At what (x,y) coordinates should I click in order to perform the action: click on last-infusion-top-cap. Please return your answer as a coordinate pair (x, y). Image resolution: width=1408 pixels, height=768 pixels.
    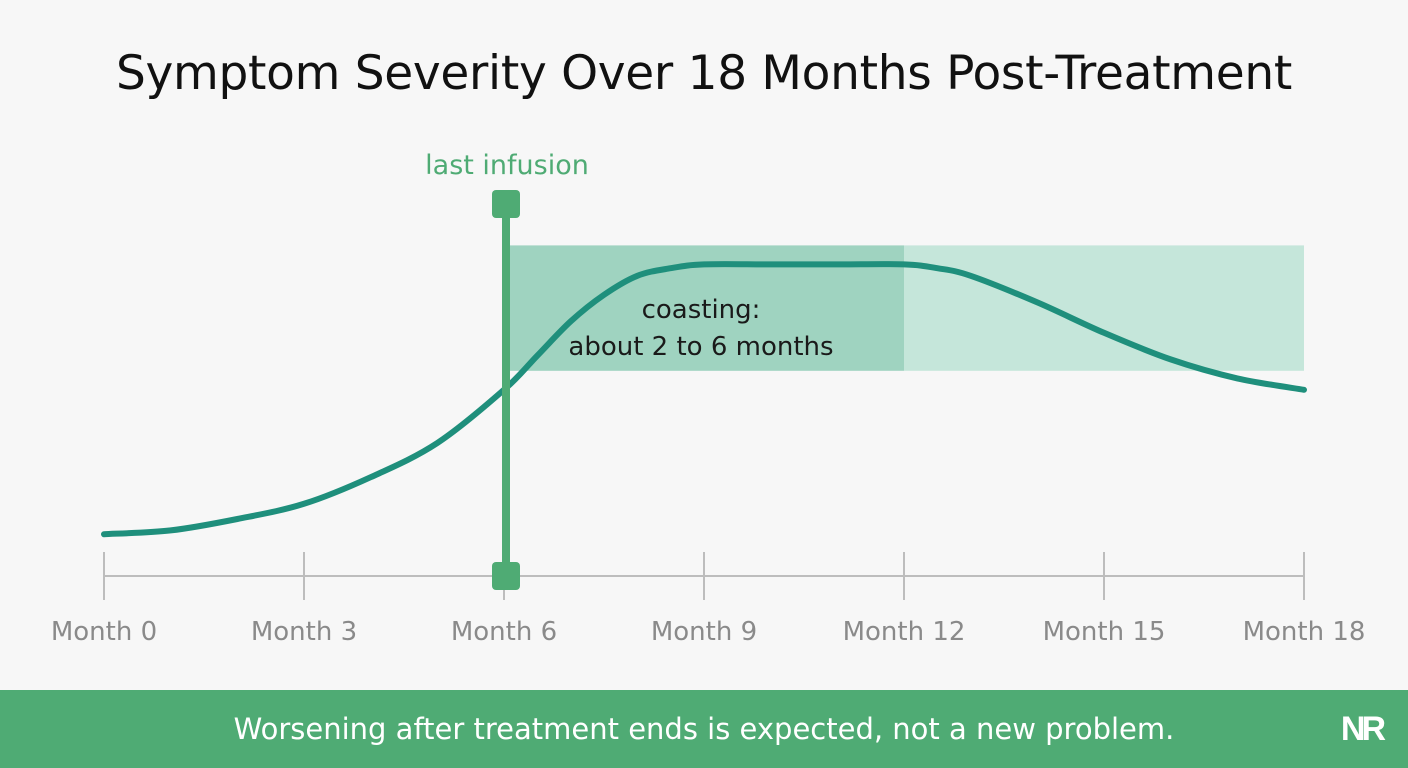
    Looking at the image, I should click on (506, 204).